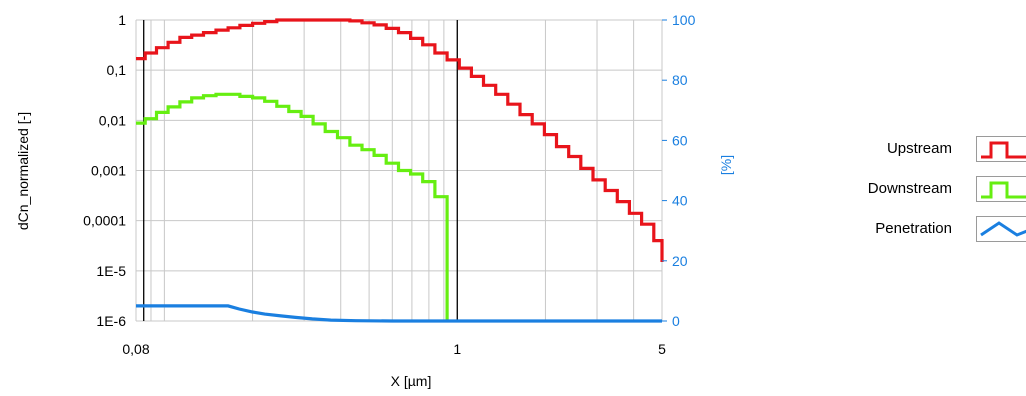 This screenshot has height=396, width=1026. What do you see at coordinates (1001, 229) in the screenshot?
I see `legend-swatch-penetration` at bounding box center [1001, 229].